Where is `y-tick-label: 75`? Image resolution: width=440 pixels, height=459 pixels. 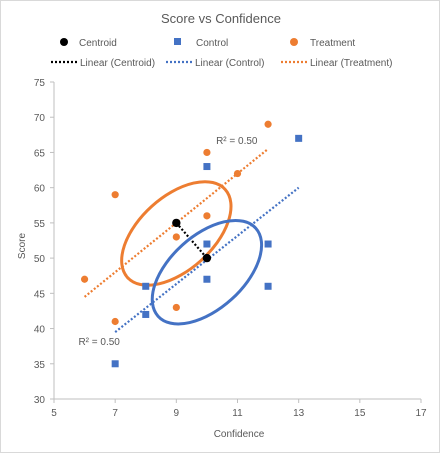 y-tick-label: 75 is located at coordinates (40, 83).